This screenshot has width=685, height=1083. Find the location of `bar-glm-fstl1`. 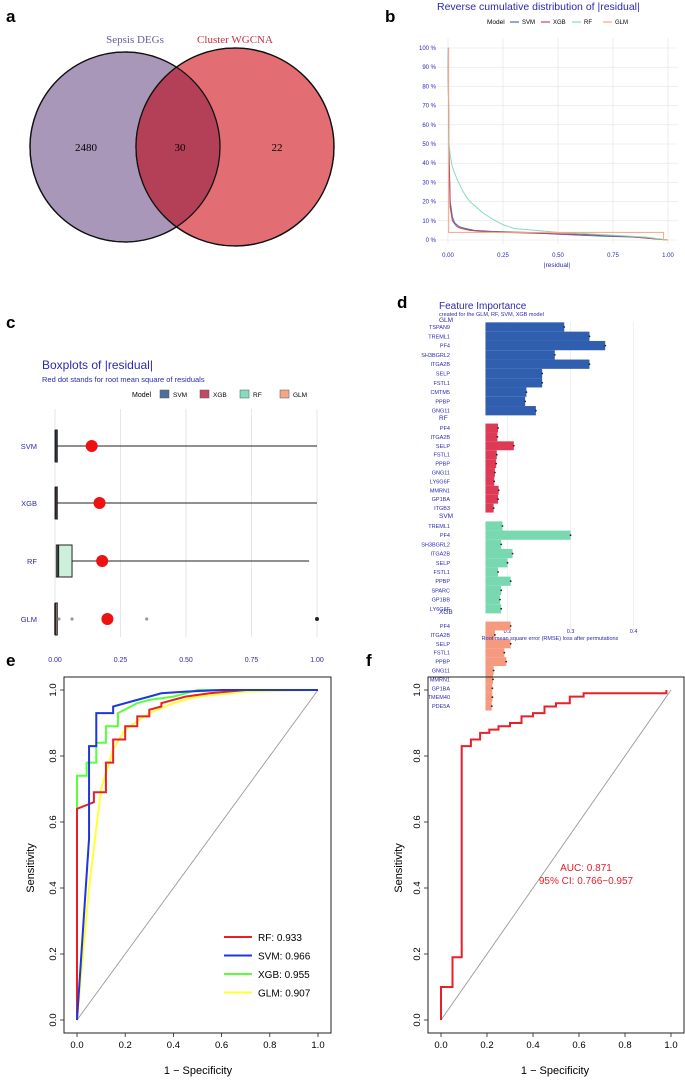

bar-glm-fstl1 is located at coordinates (514, 383).